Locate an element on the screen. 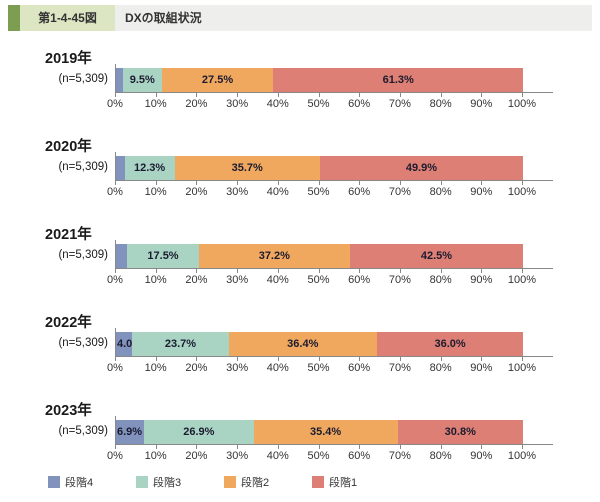 This screenshot has width=600, height=502. bar-segment: 26.9% is located at coordinates (199, 432).